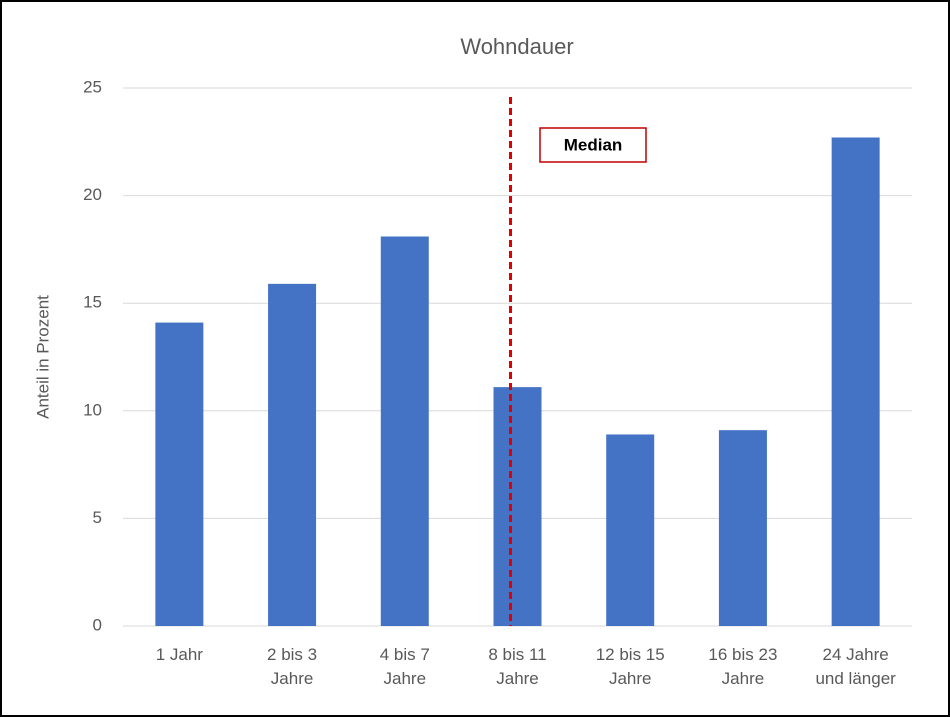 This screenshot has height=717, width=950. Describe the element at coordinates (404, 666) in the screenshot. I see `x-tick-label: 4 bis 7 Jahre` at that location.